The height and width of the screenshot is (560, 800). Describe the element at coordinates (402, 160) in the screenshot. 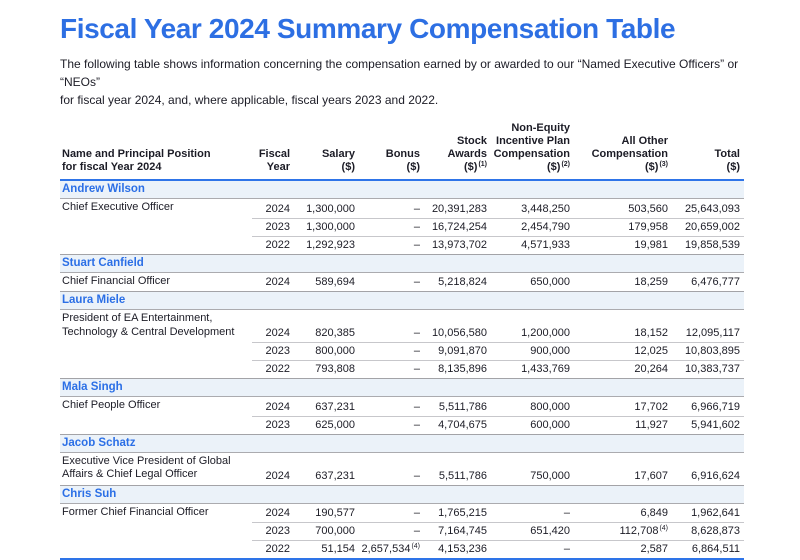

I see `column-header-label: Bonus ($)` at that location.